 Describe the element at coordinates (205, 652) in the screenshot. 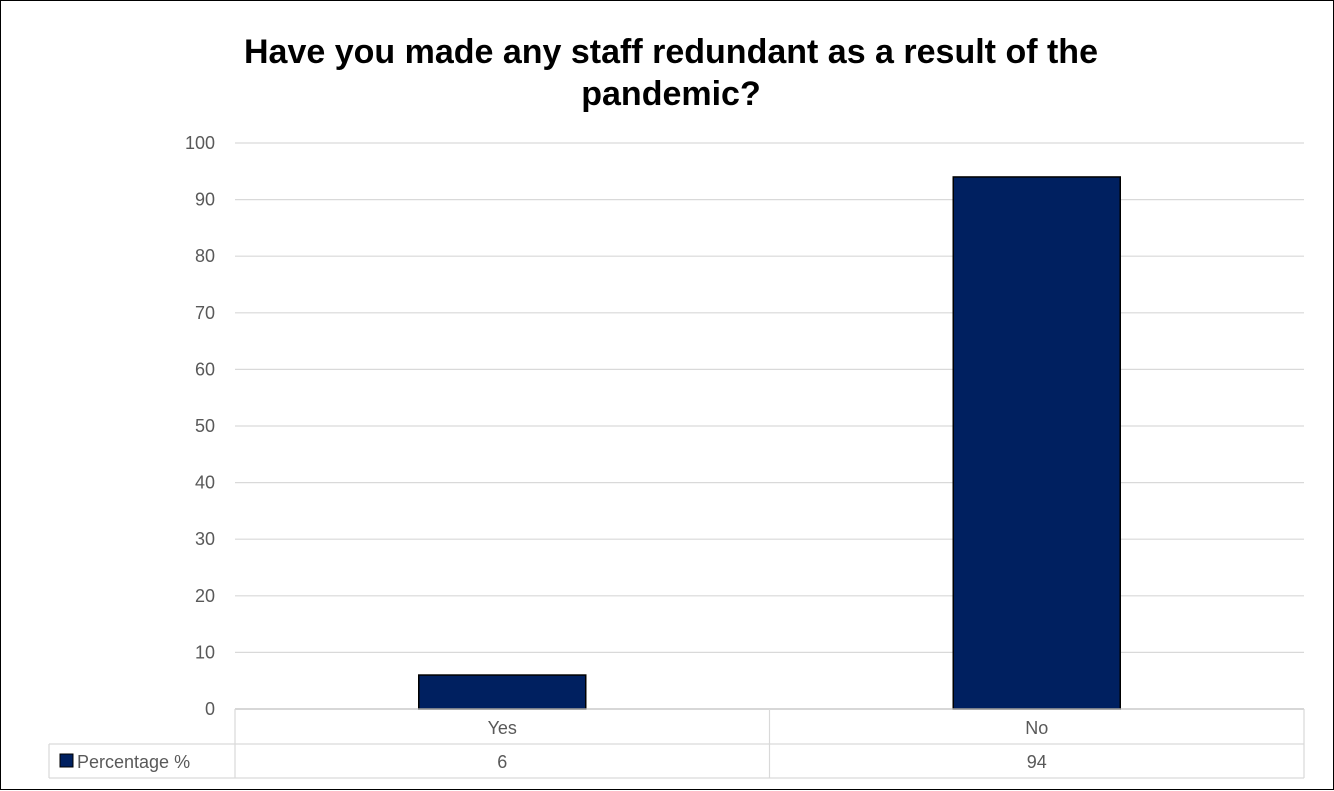

I see `y-tick-label: 10` at that location.